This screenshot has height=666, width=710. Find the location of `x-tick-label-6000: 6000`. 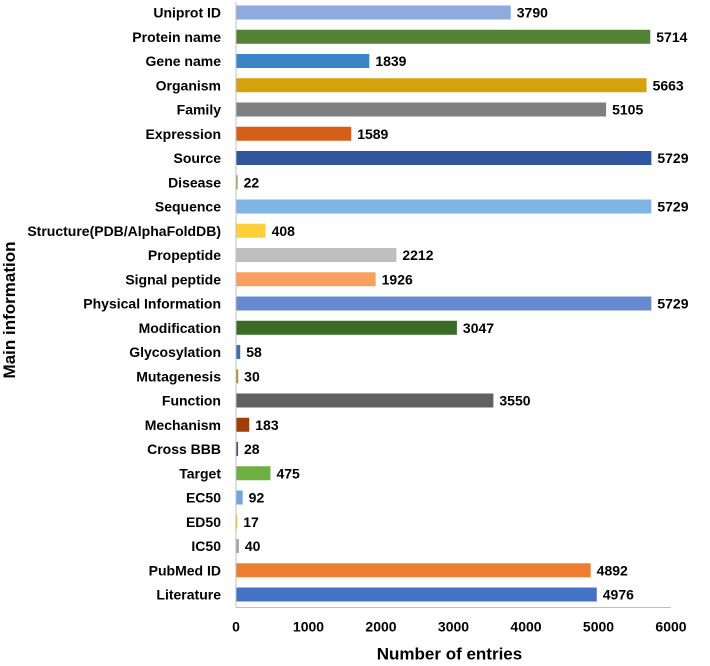

x-tick-label-6000: 6000 is located at coordinates (670, 627).